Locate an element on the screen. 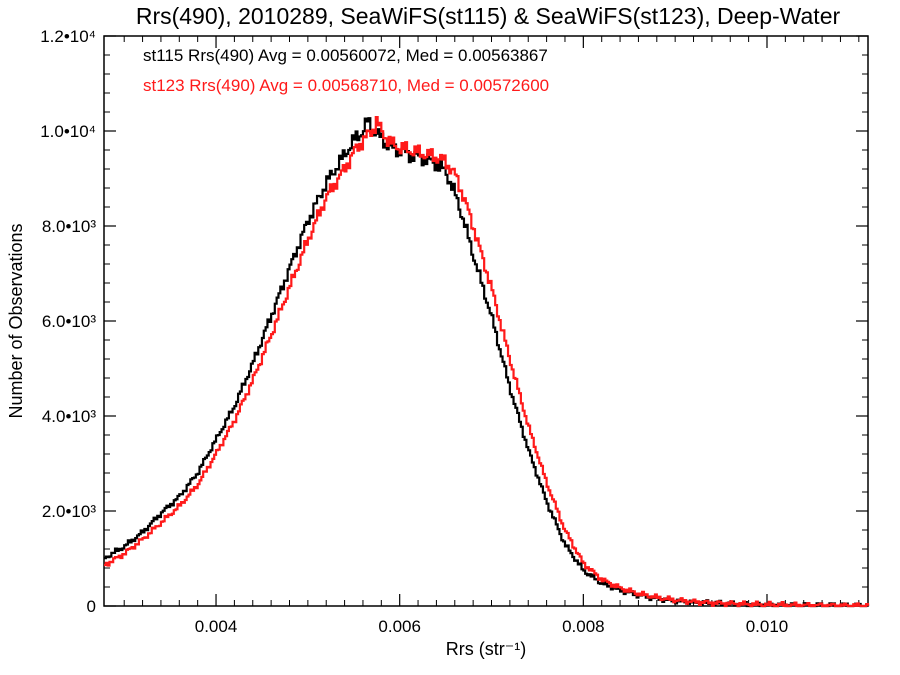 The width and height of the screenshot is (900, 675). x-tick-label: 0.010 is located at coordinates (767, 626).